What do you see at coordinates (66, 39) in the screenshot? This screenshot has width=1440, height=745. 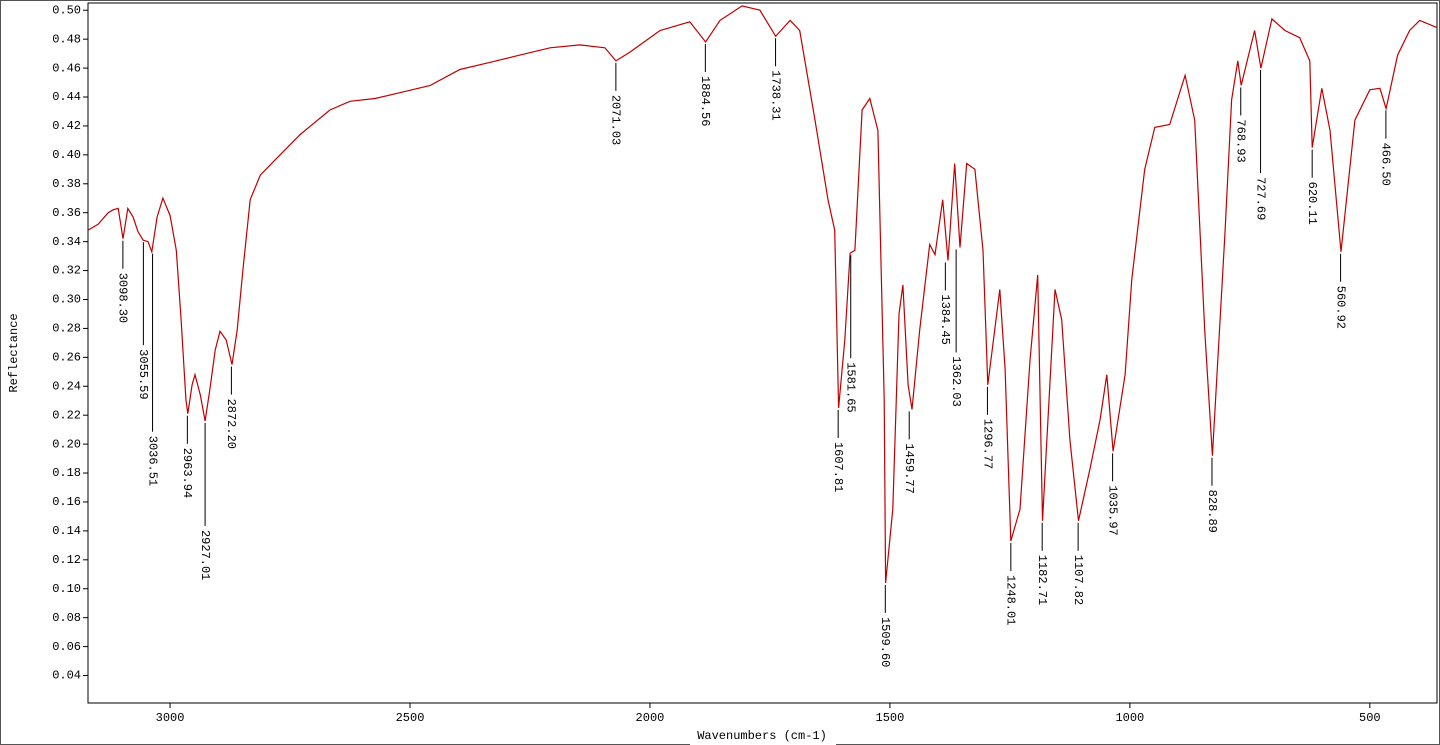 I see `y-tick-label: 0.48` at bounding box center [66, 39].